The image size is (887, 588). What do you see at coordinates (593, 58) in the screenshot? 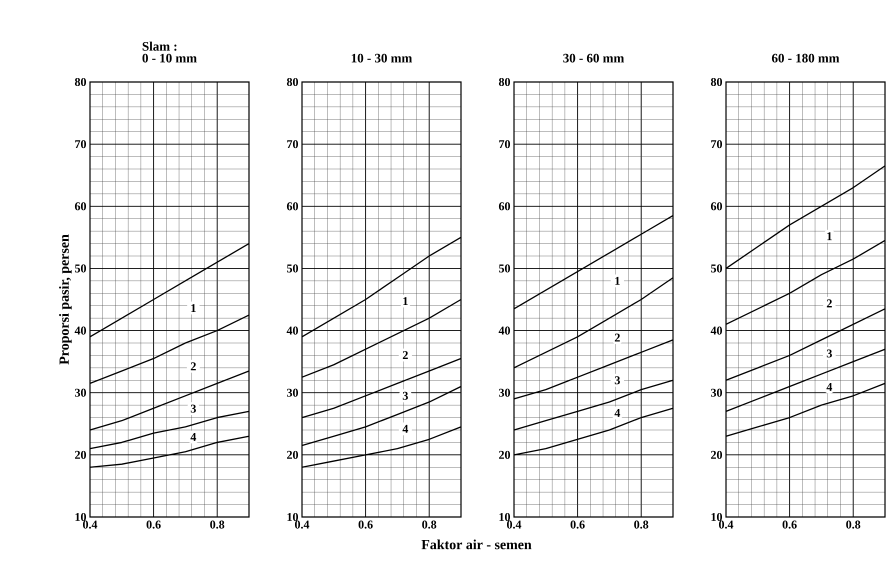
I see `chart-title: 30 - 60 mm` at bounding box center [593, 58].